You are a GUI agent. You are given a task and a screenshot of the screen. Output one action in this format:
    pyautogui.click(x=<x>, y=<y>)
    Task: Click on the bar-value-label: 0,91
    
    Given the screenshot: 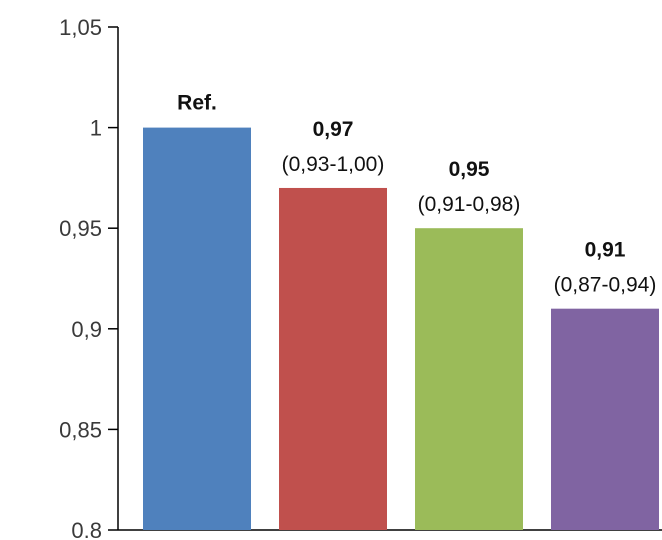 What is the action you would take?
    pyautogui.click(x=605, y=250)
    